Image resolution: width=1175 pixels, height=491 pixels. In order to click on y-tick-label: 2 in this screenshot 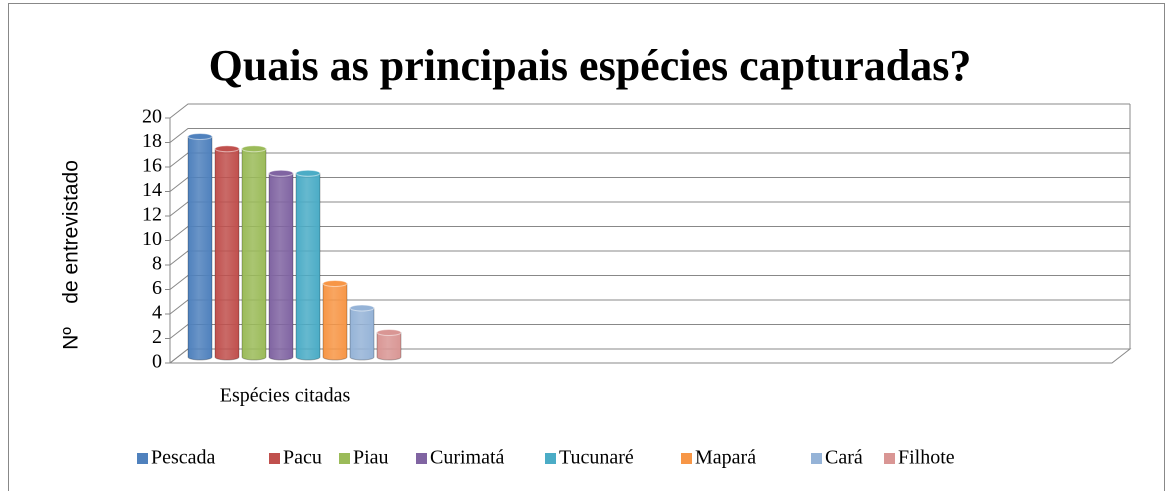, I will do `click(157, 337)`.